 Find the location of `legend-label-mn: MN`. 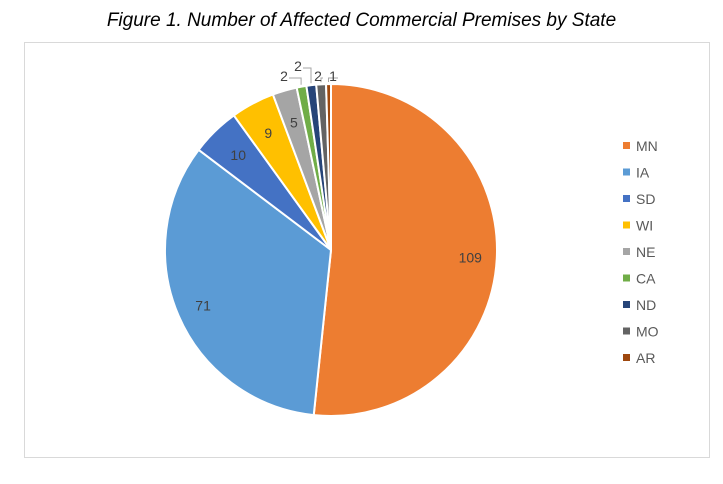

legend-label-mn: MN is located at coordinates (647, 146).